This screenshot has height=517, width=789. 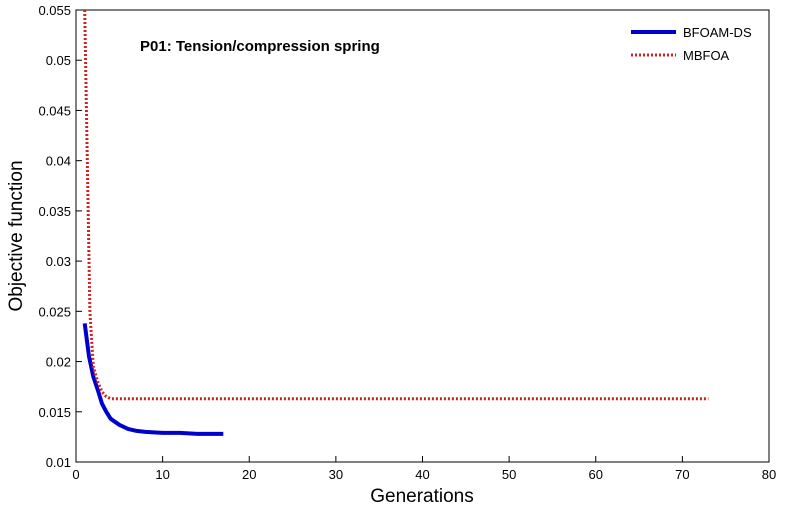 What do you see at coordinates (422, 496) in the screenshot?
I see `x-axis-title: Generations` at bounding box center [422, 496].